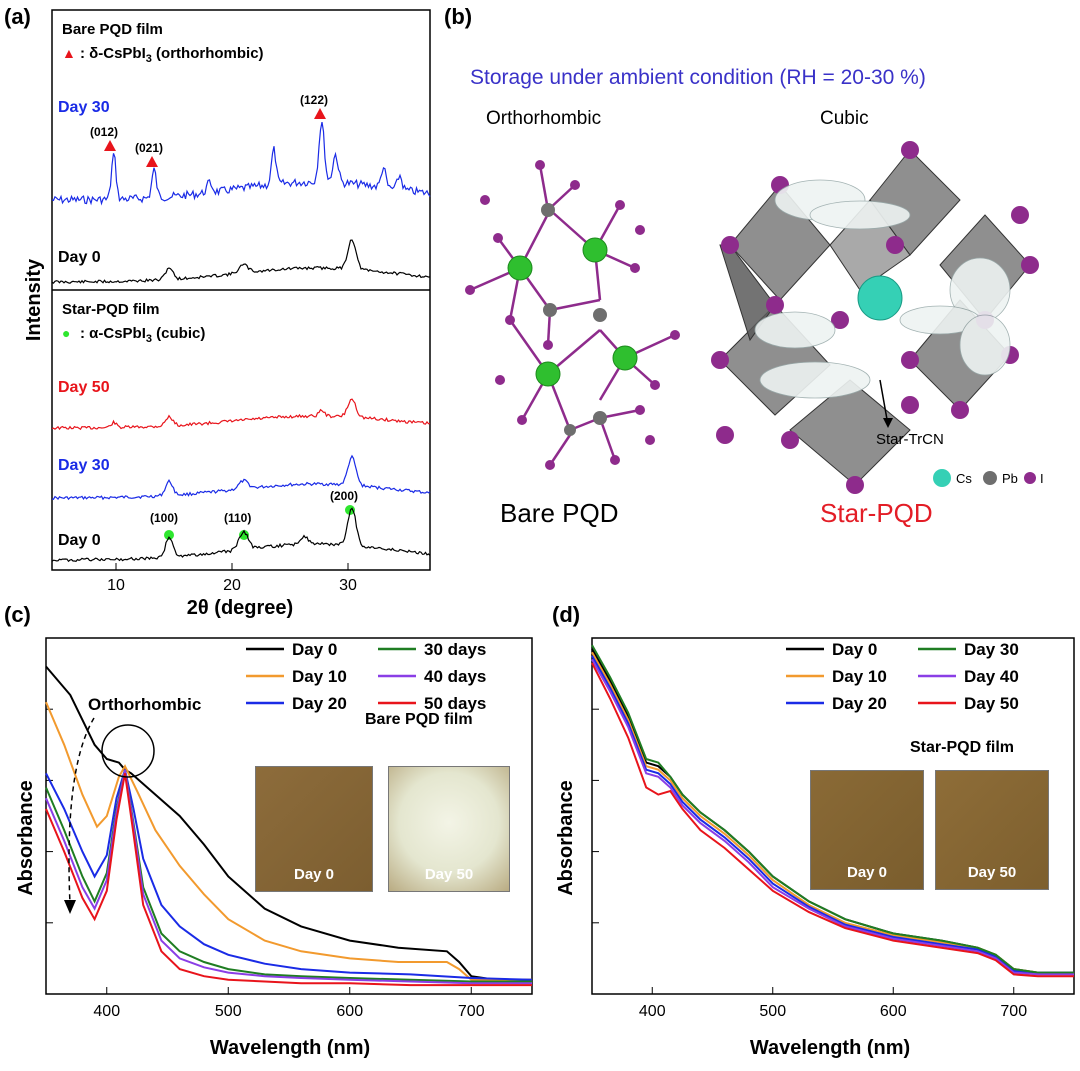  What do you see at coordinates (79, 540) in the screenshot?
I see `xrd-bottom-trace-label: Day 0` at bounding box center [79, 540].